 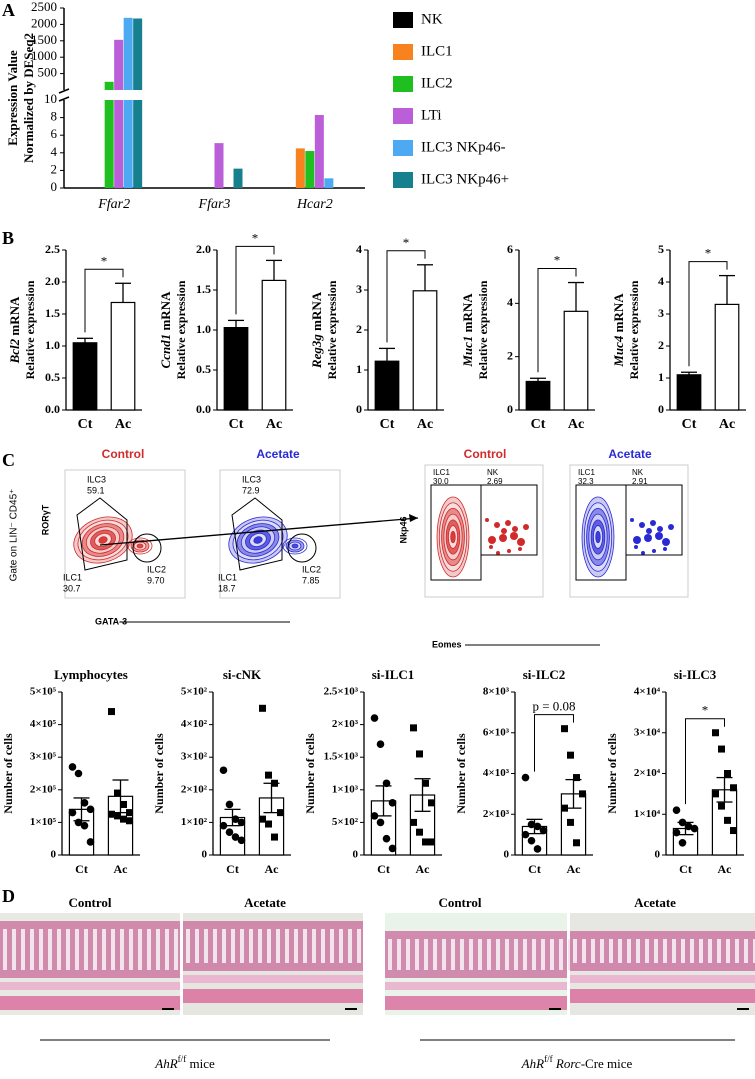 I want to click on flow-text: Nkp46, so click(x=403, y=529).